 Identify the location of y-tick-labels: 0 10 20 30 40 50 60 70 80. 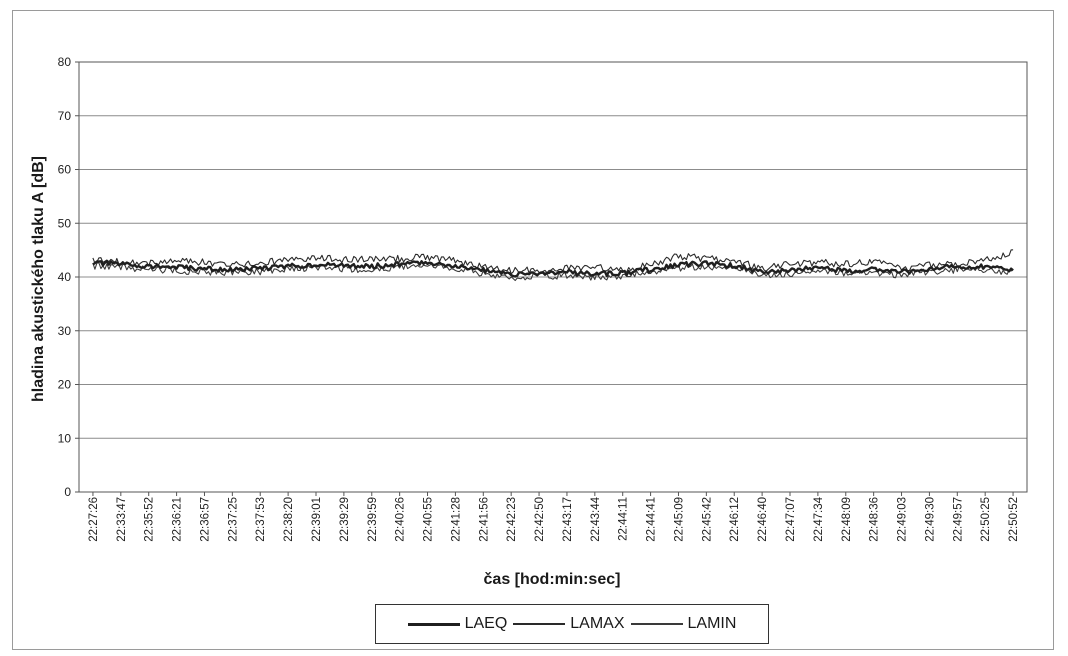
(68, 277).